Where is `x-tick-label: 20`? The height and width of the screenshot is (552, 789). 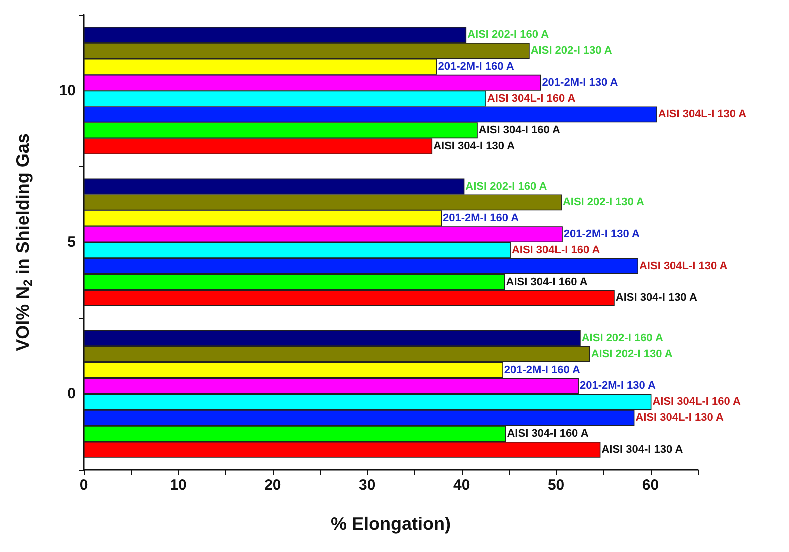
x-tick-label: 20 is located at coordinates (273, 485).